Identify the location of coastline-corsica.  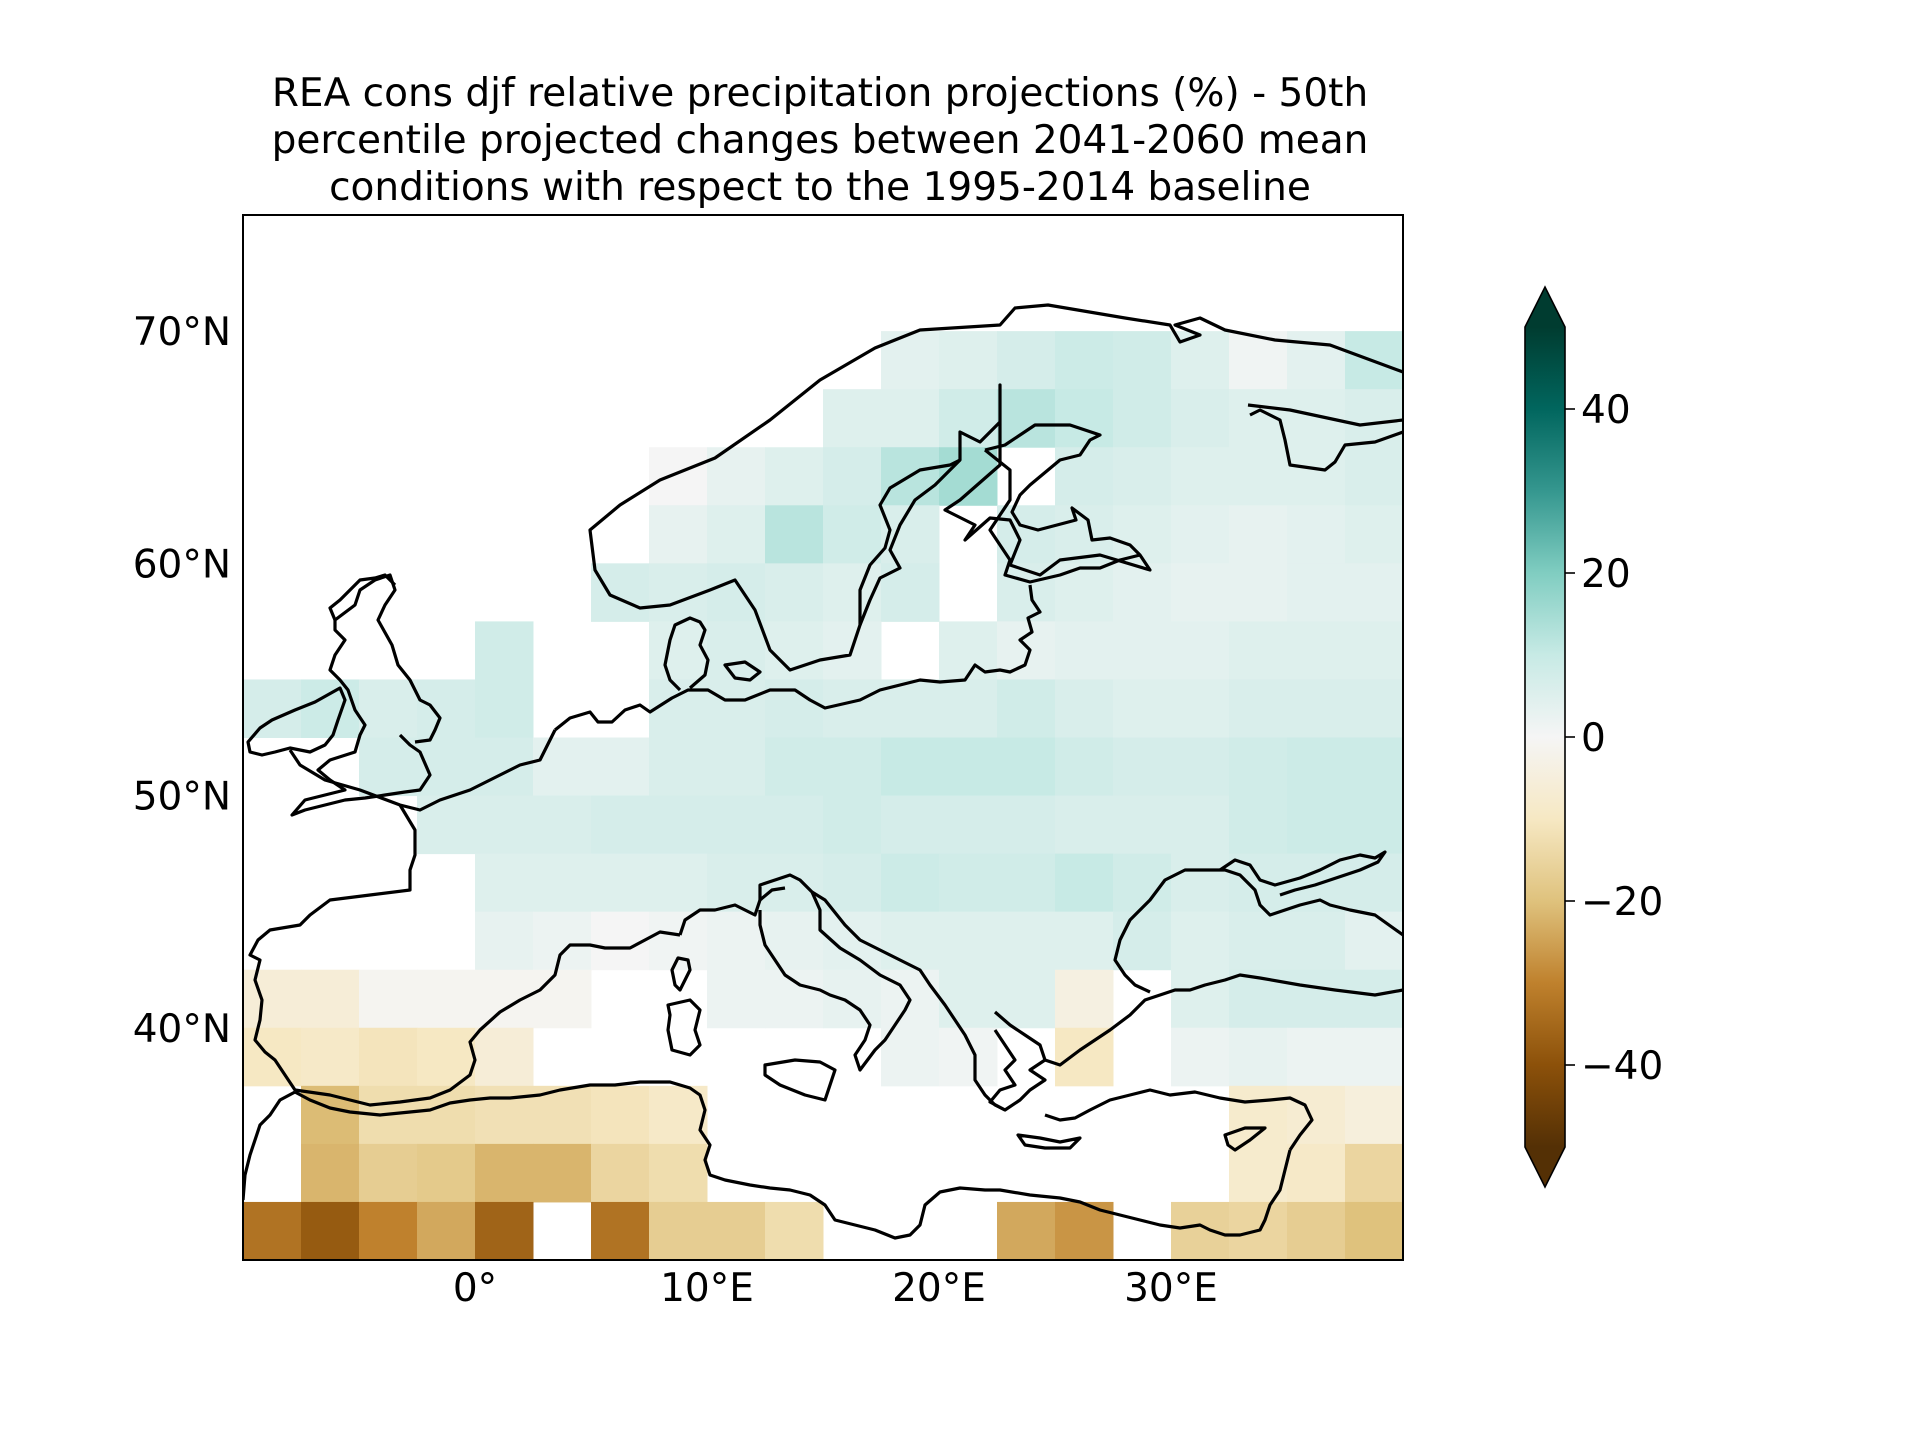
(681, 974).